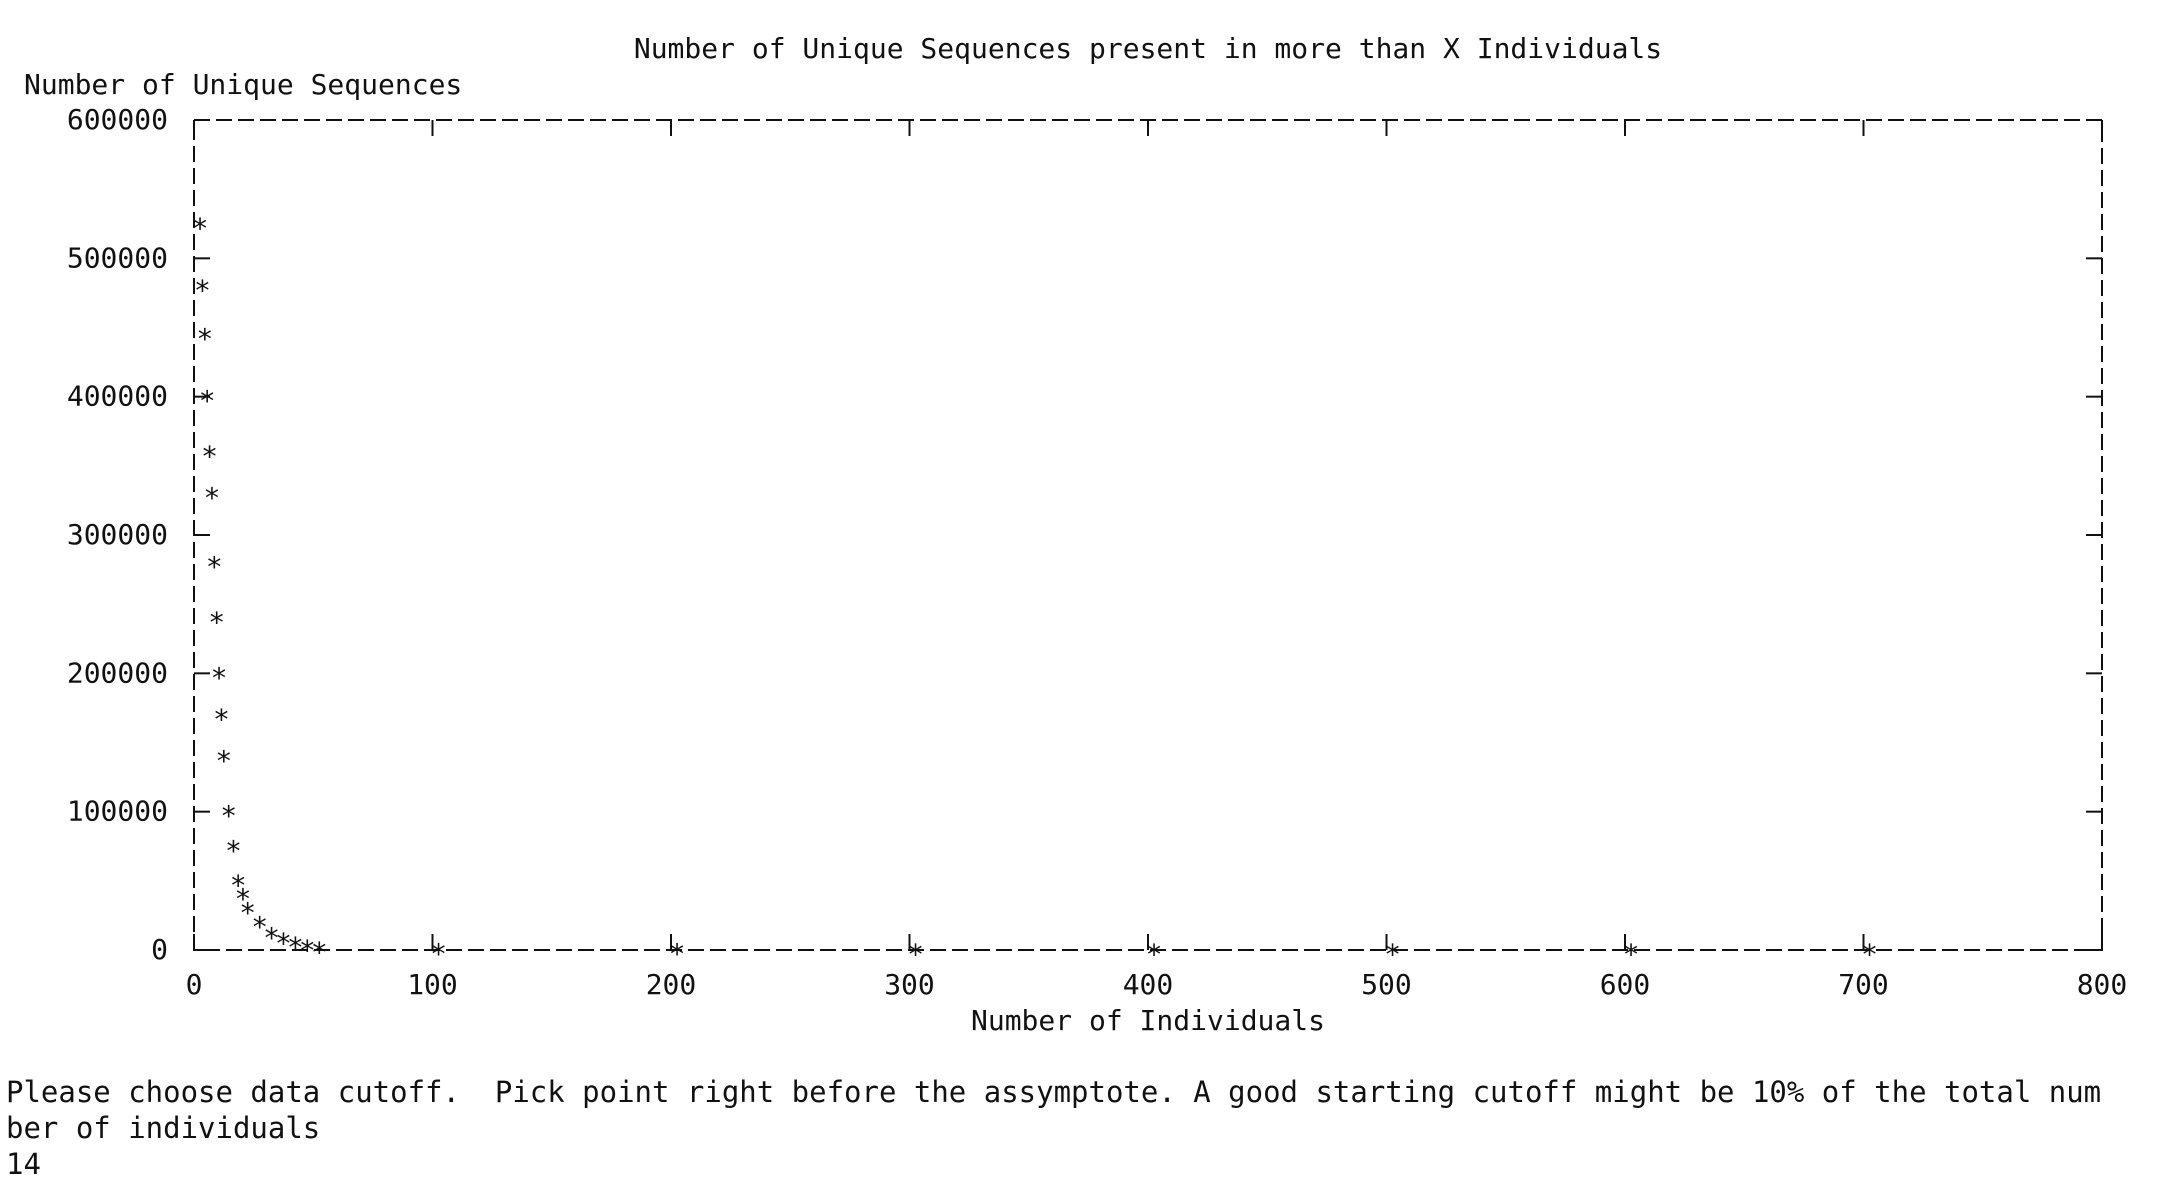 Image resolution: width=2178 pixels, height=1200 pixels. What do you see at coordinates (1625, 984) in the screenshot?
I see `x-tick-label: 600` at bounding box center [1625, 984].